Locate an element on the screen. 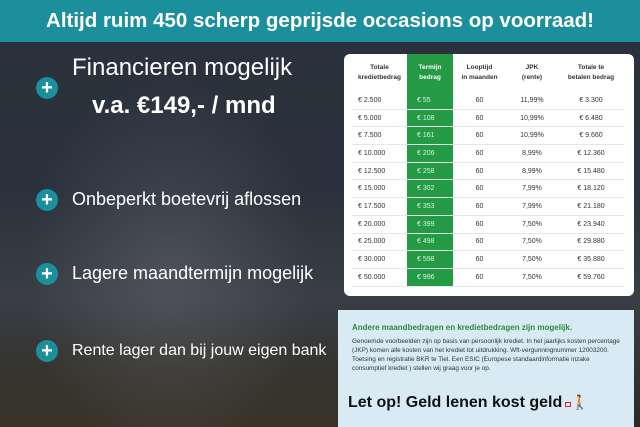 The image size is (640, 427). table-cell: € 30.000 is located at coordinates (372, 260).